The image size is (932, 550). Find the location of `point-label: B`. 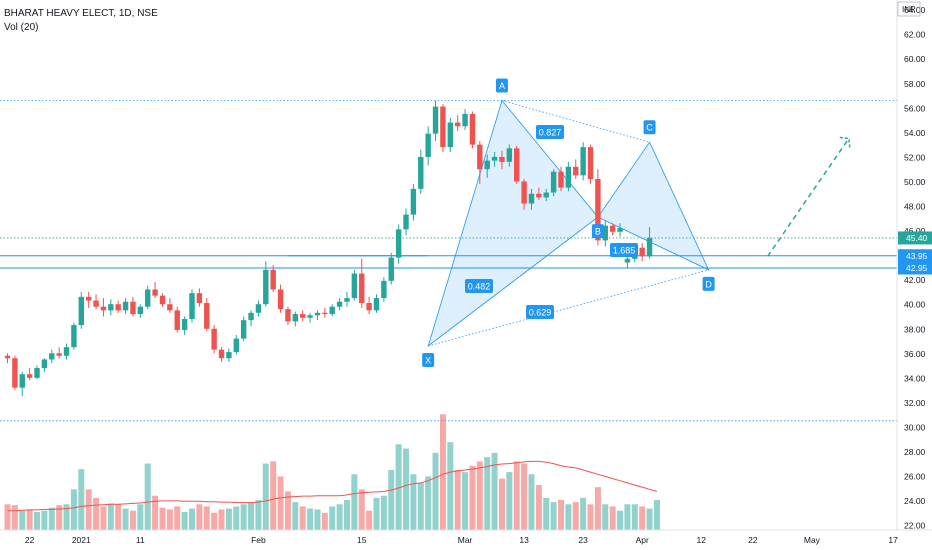

point-label: B is located at coordinates (598, 232).